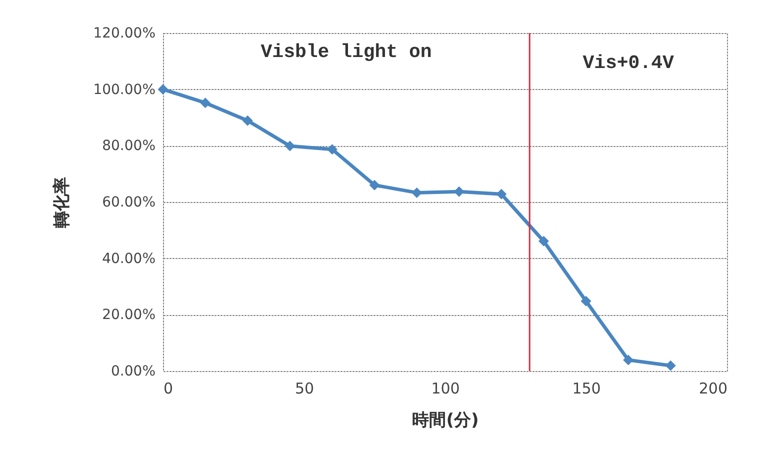 Image resolution: width=761 pixels, height=468 pixels. I want to click on annotation: Visble light on, so click(346, 52).